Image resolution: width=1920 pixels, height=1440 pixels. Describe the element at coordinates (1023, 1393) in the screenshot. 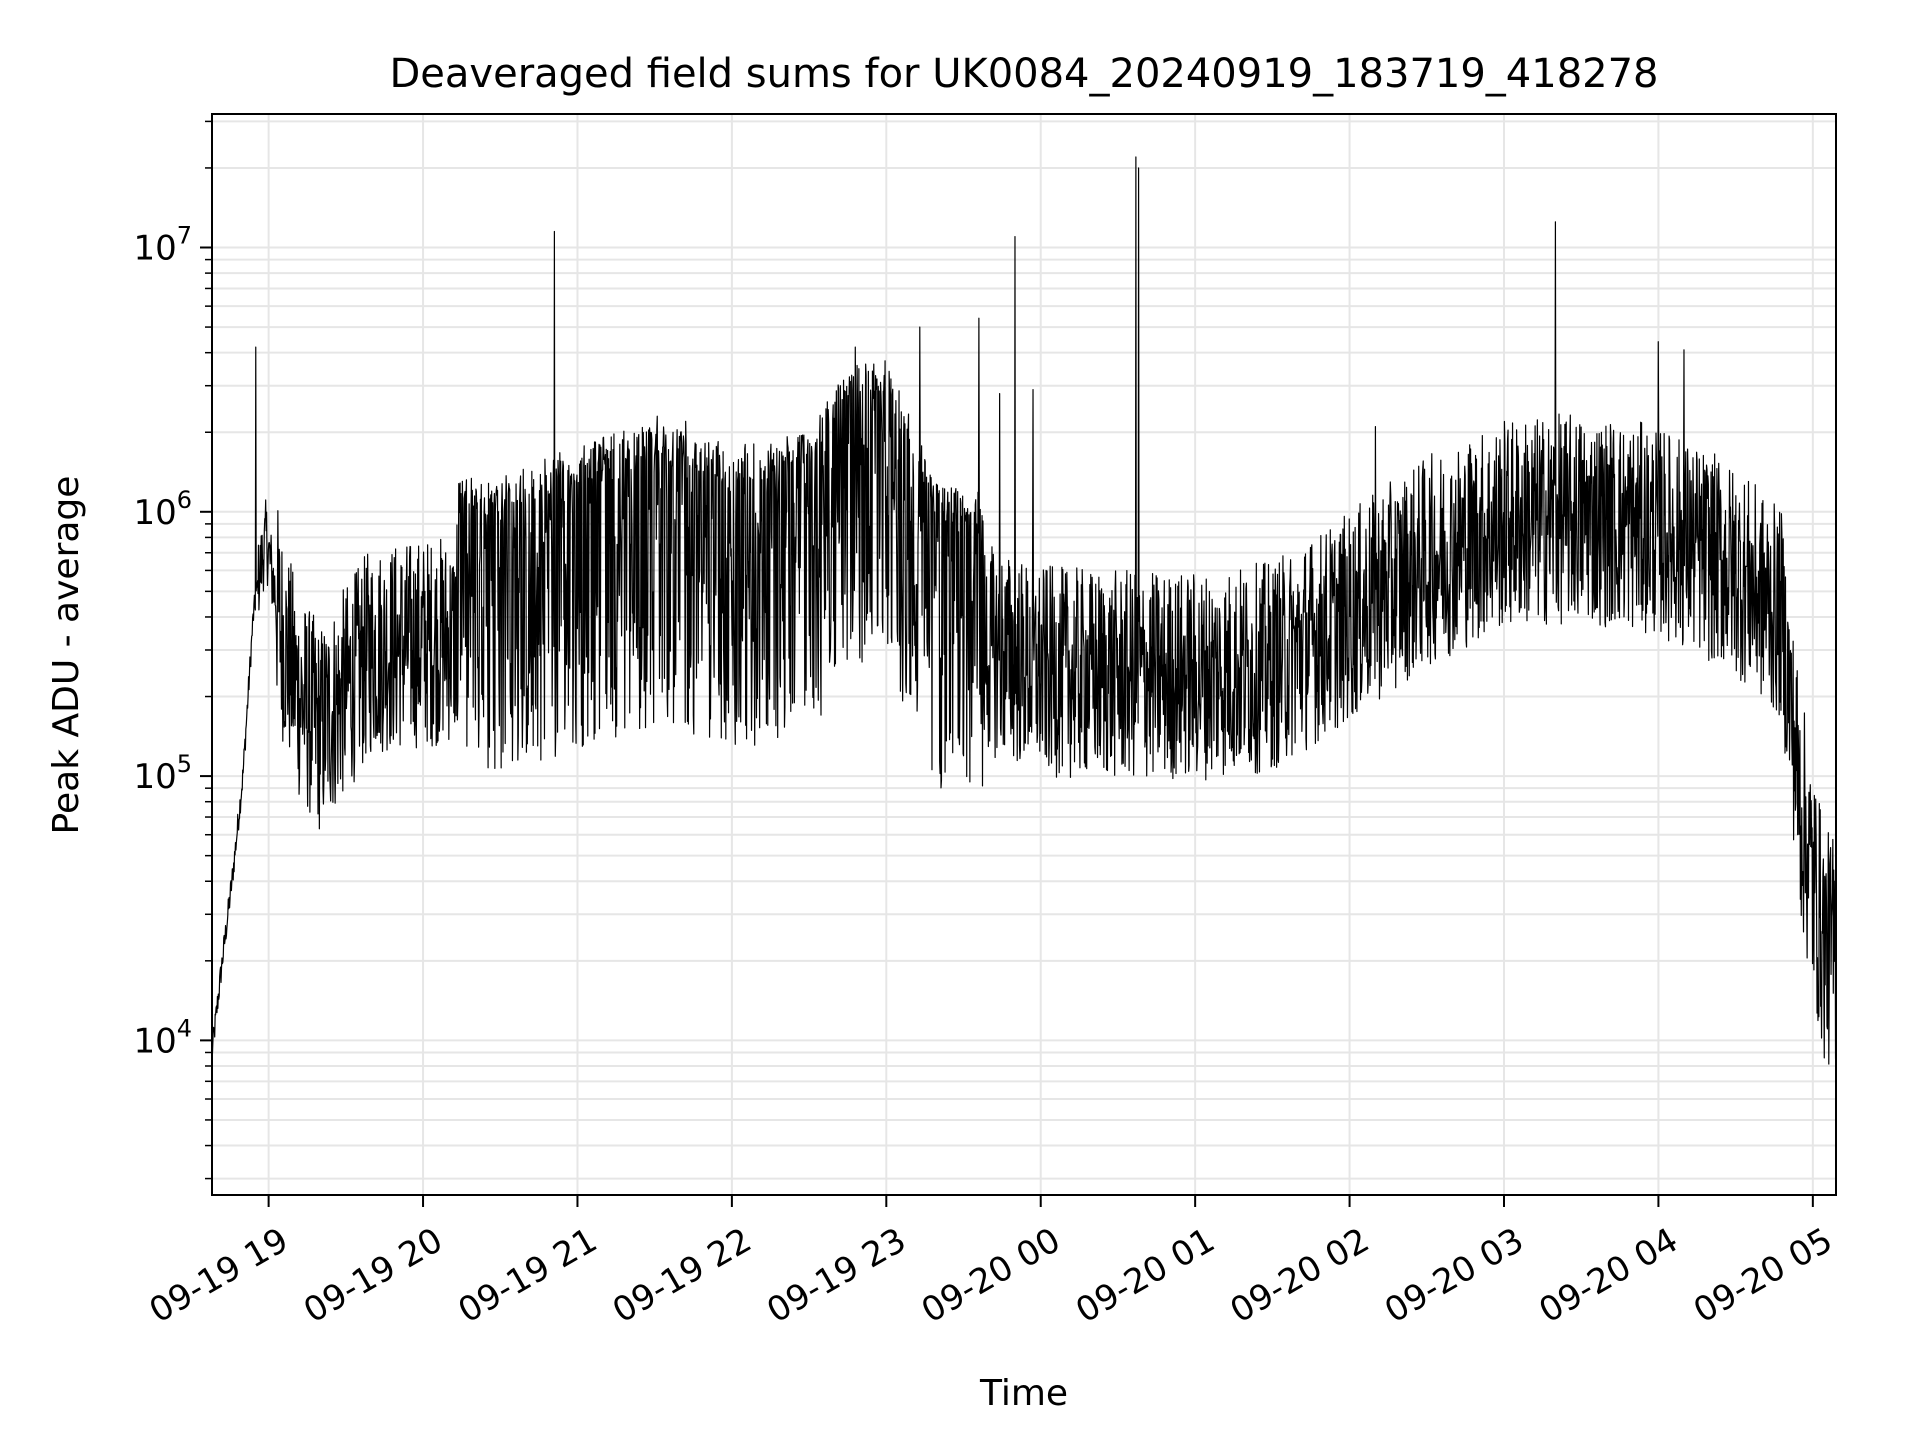

I see `x-axis-label: Time` at that location.